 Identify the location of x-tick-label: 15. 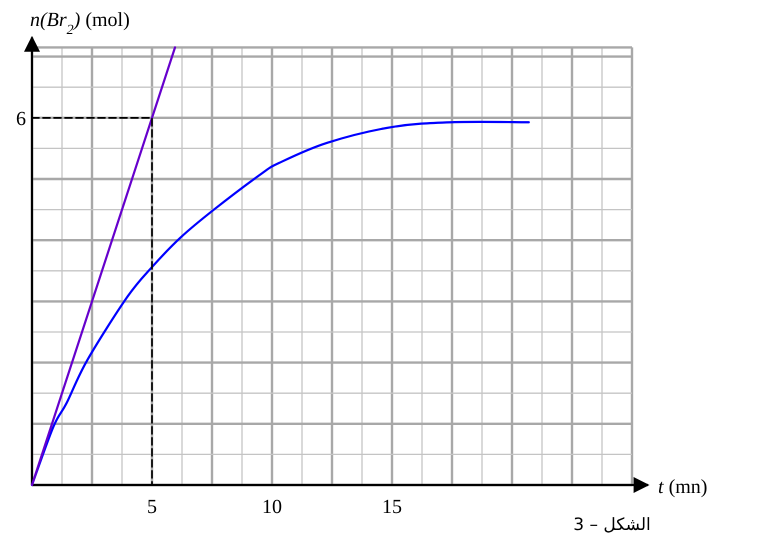
(392, 507).